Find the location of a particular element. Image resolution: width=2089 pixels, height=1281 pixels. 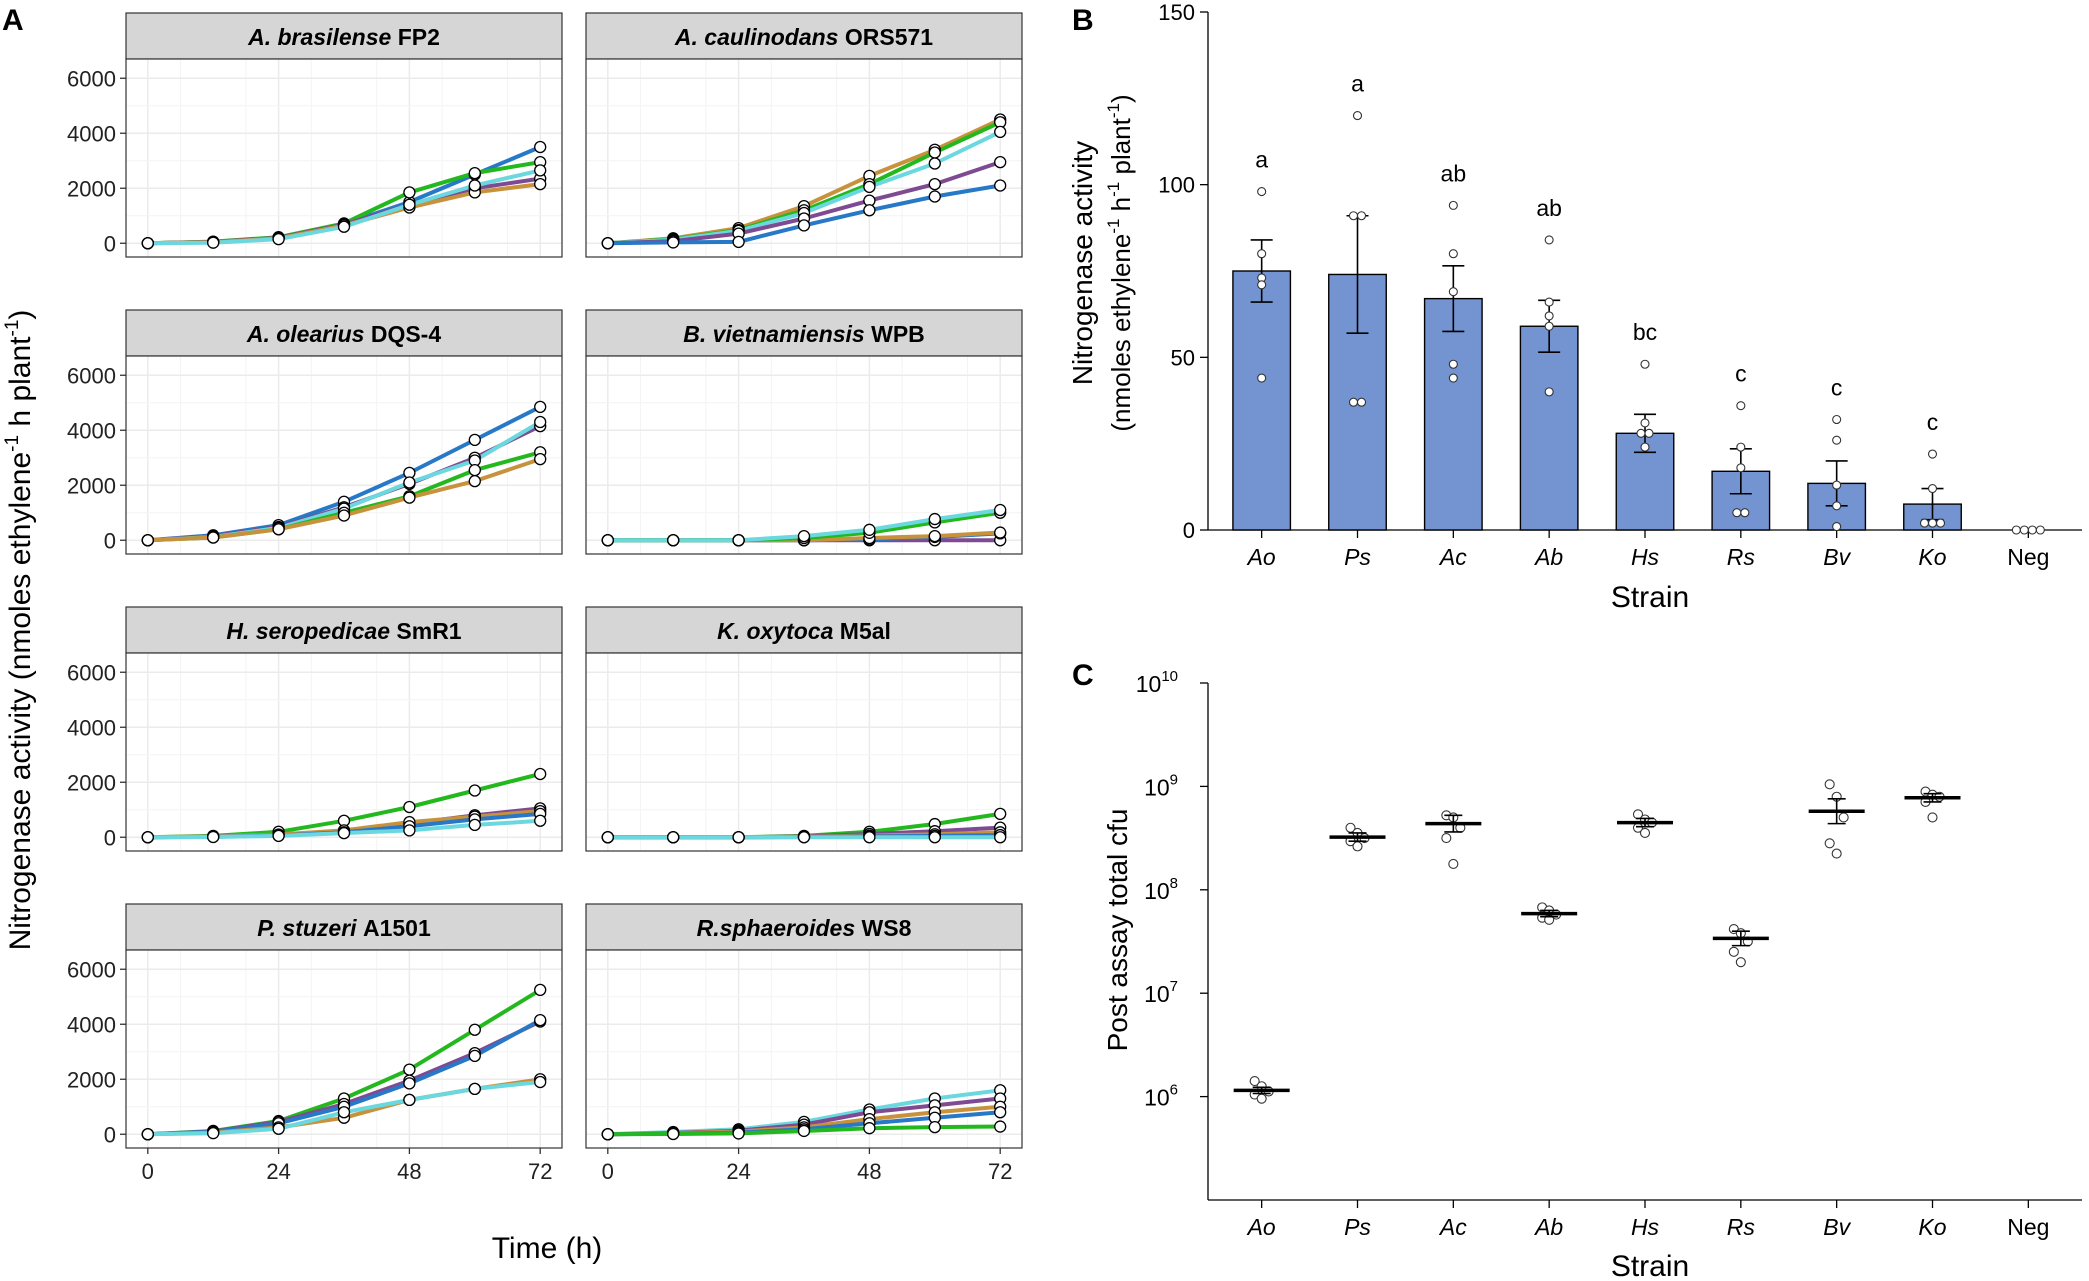

facet-3: B. vietnamiensis WPB is located at coordinates (804, 432).